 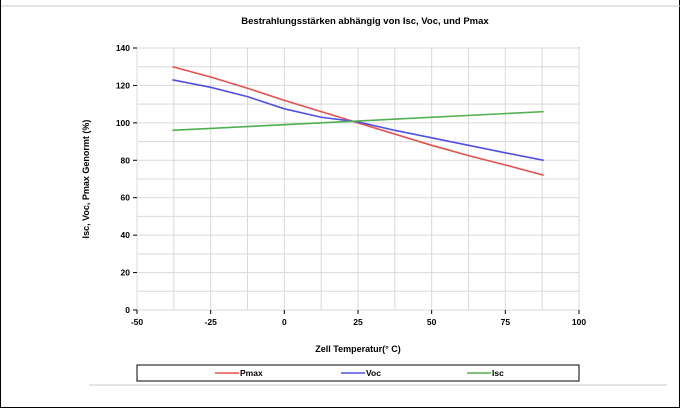 I want to click on series-line-voc, so click(x=358, y=120).